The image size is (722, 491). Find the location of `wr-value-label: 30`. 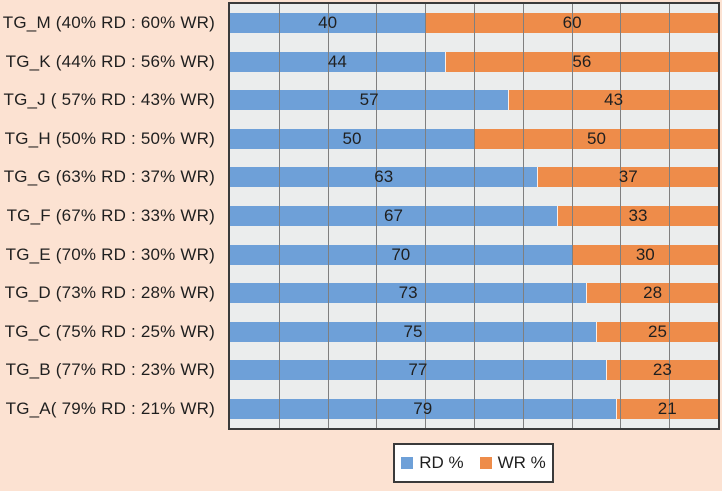

wr-value-label: 30 is located at coordinates (645, 254).